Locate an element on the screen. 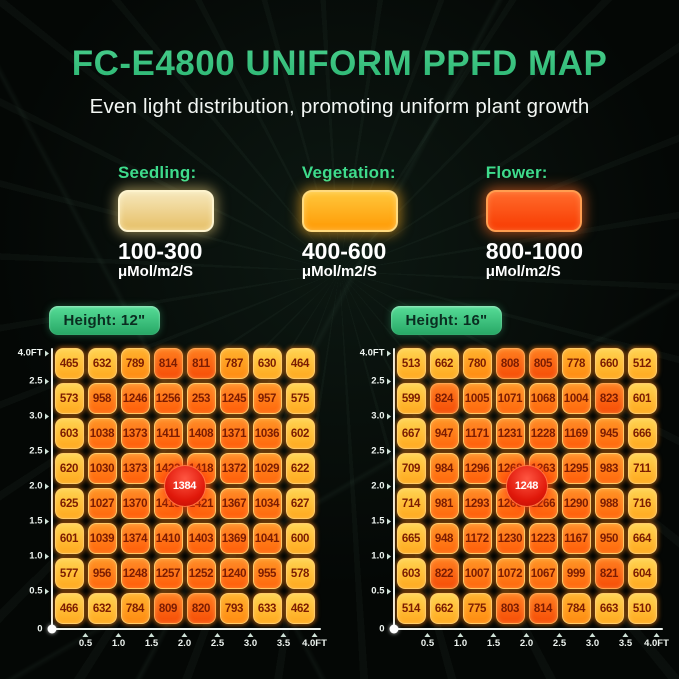 The height and width of the screenshot is (679, 679). ppfd-cell: 711 is located at coordinates (642, 469).